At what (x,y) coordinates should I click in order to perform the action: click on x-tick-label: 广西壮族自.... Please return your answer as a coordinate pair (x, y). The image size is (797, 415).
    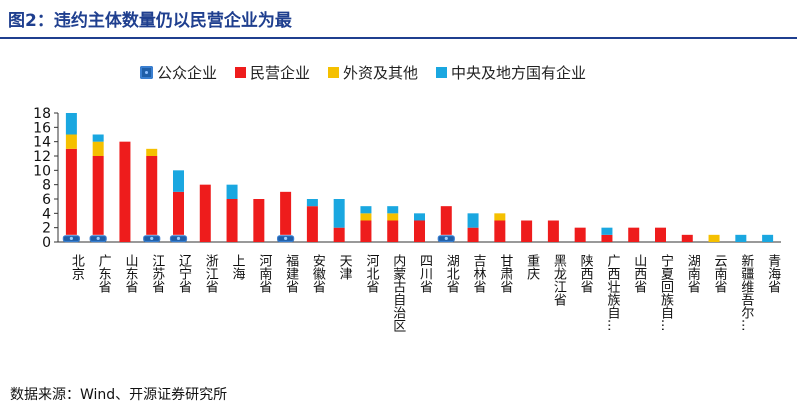
    Looking at the image, I should click on (612, 292).